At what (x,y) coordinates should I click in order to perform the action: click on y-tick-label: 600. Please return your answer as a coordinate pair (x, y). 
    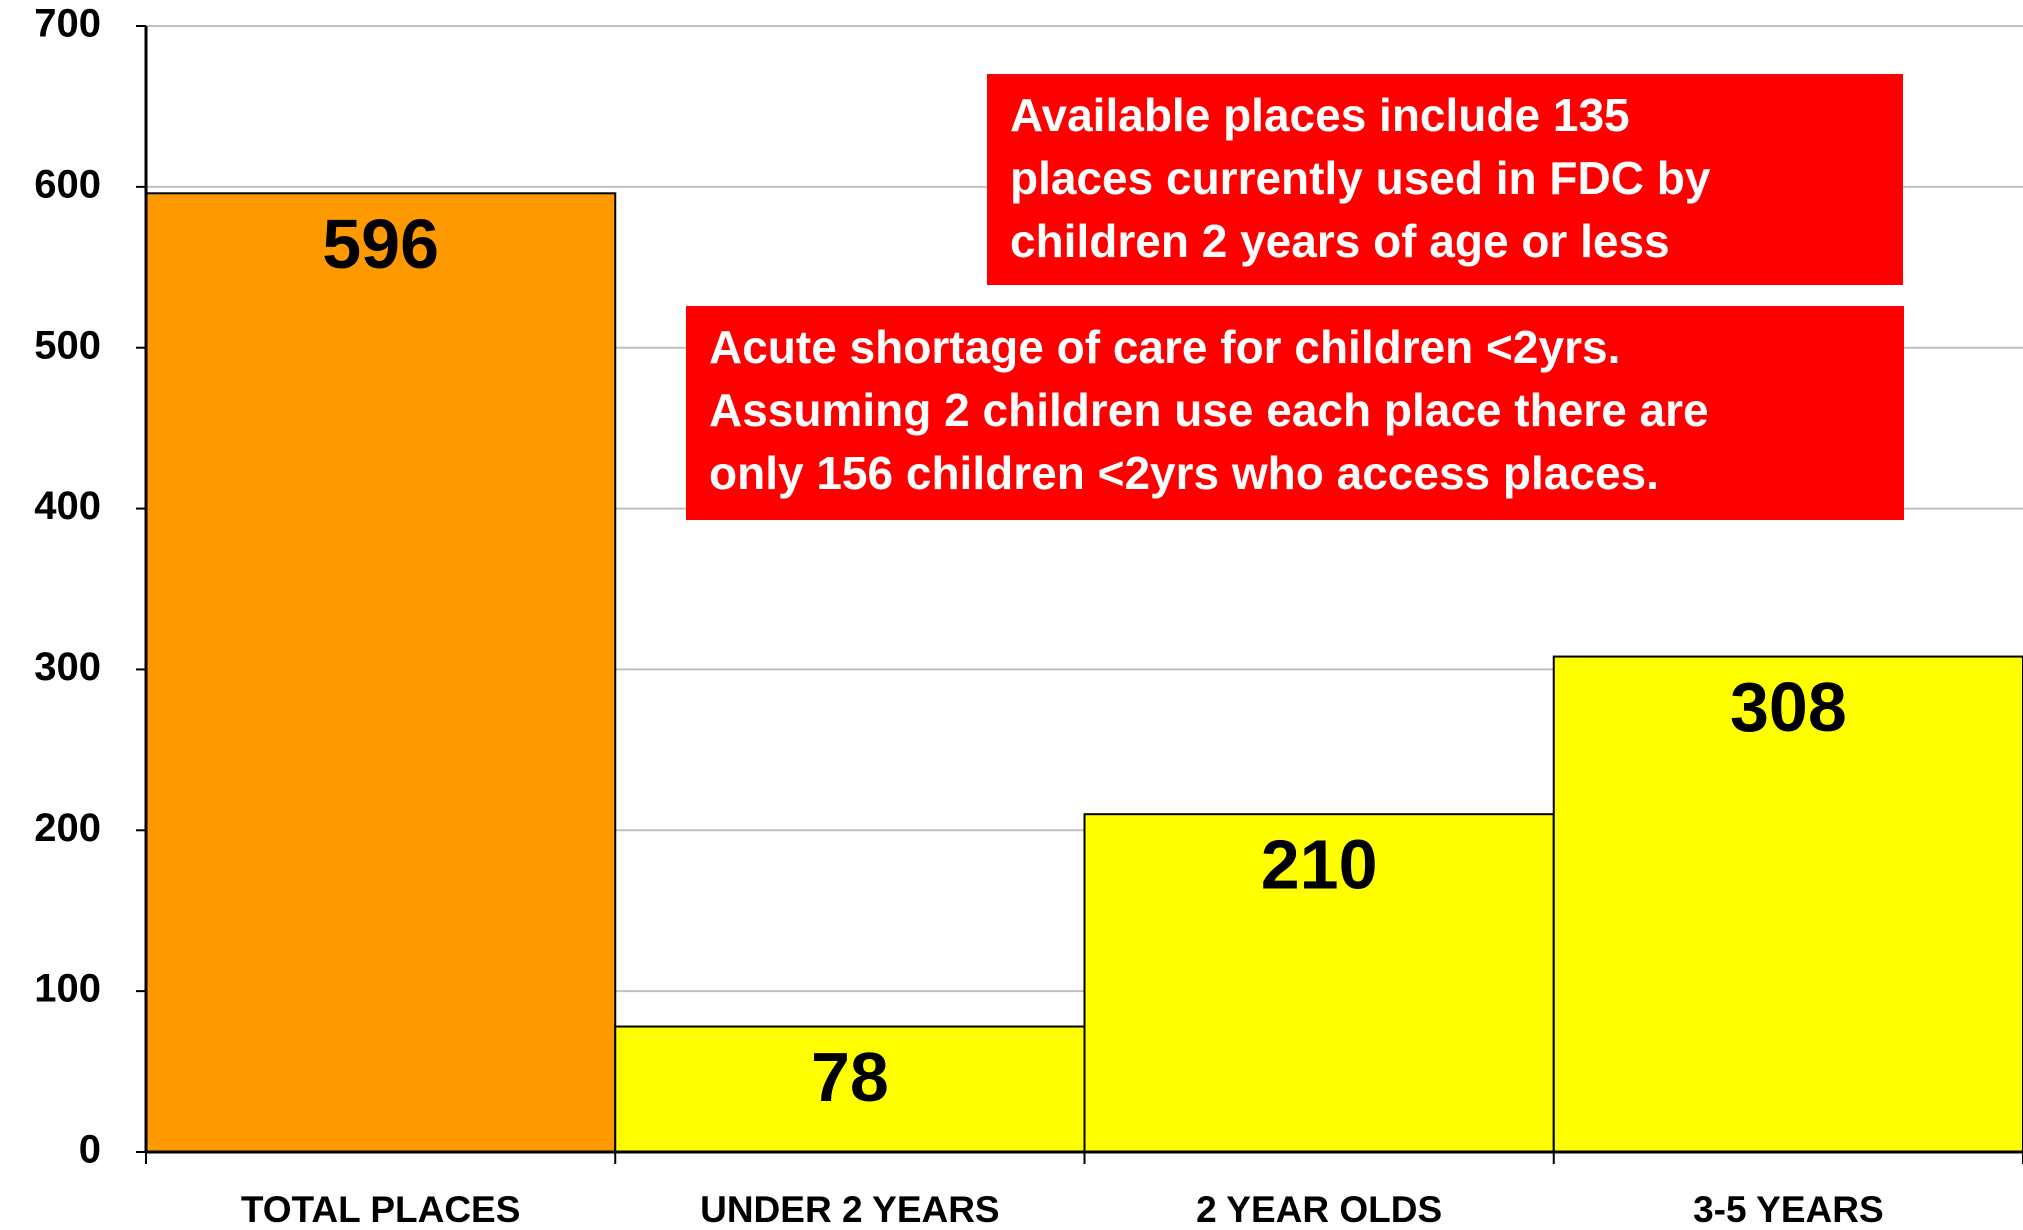
    Looking at the image, I should click on (67, 184).